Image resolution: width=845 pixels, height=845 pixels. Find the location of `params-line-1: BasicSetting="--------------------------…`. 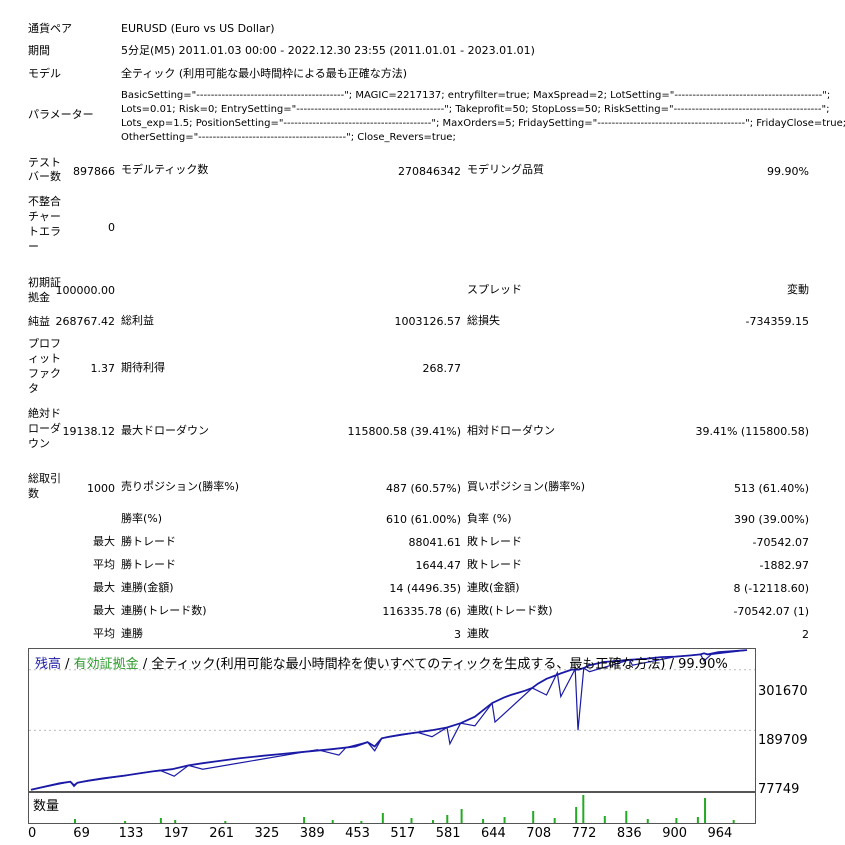

params-line-1: BasicSetting="--------------------------… is located at coordinates (476, 95).